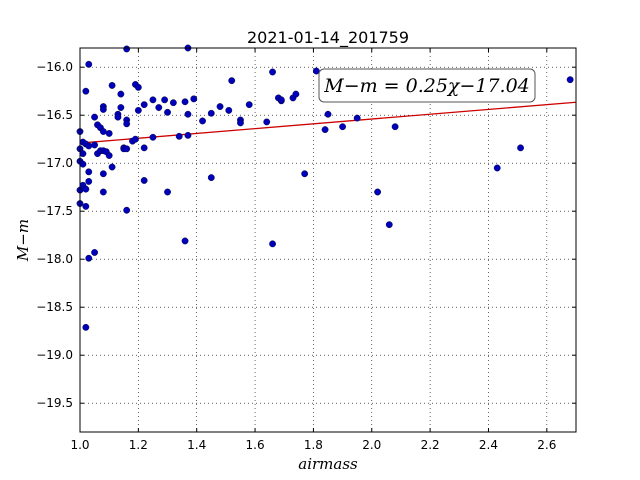  I want to click on x-tick-label: 2.4, so click(488, 445).